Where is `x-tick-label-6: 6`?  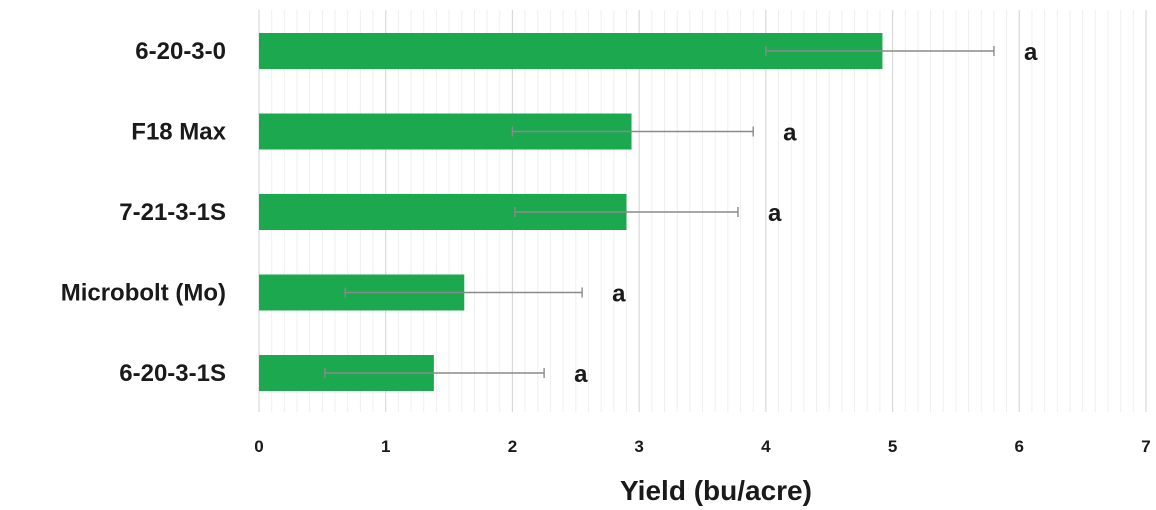
x-tick-label-6: 6 is located at coordinates (1019, 446).